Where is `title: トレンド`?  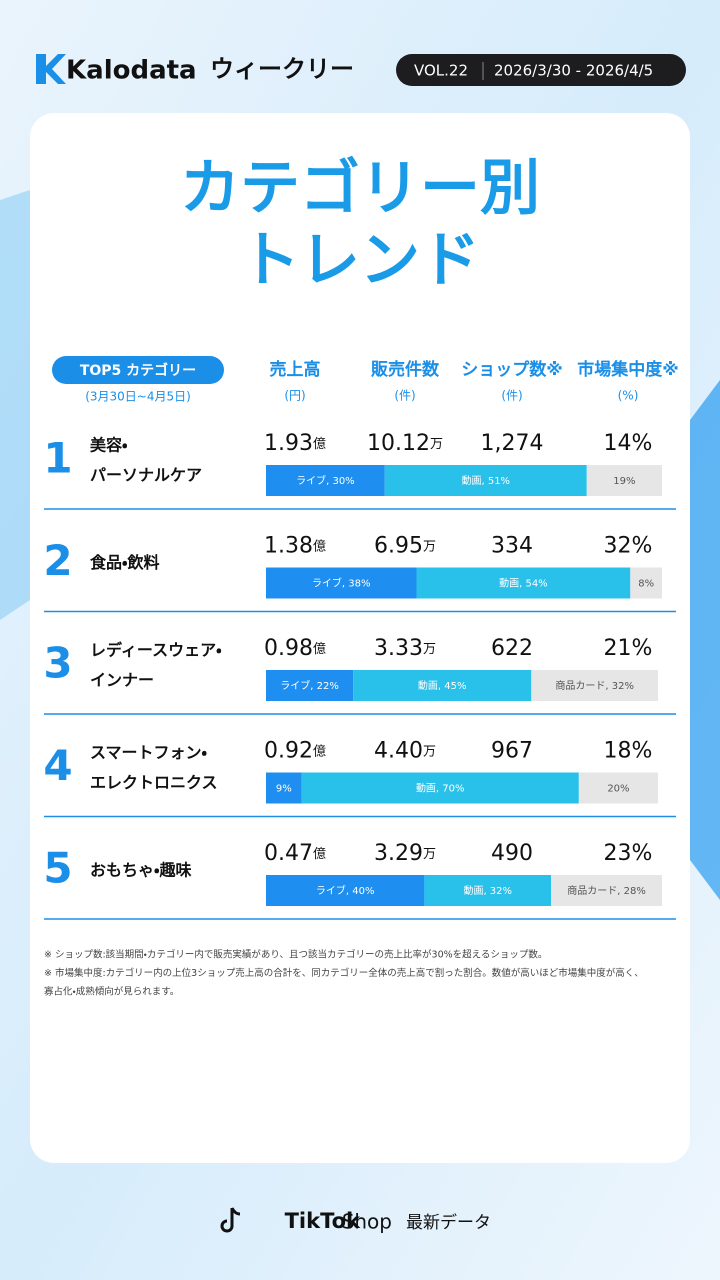 title: トレンド is located at coordinates (360, 261).